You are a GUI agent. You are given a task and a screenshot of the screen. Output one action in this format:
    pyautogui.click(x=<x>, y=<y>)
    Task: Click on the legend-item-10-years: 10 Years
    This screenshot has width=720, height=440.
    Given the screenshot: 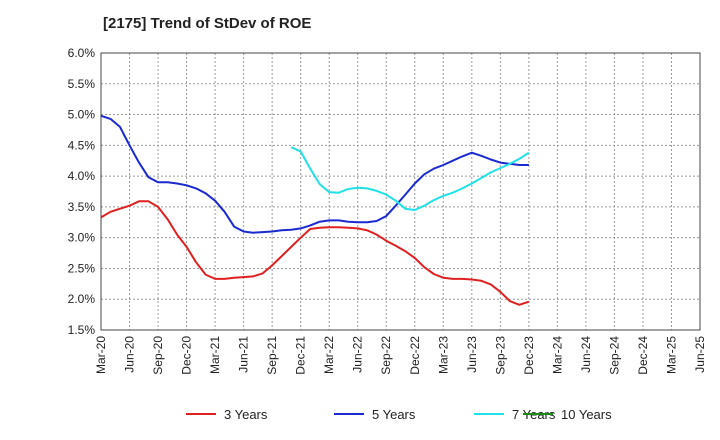 What is the action you would take?
    pyautogui.click(x=567, y=414)
    